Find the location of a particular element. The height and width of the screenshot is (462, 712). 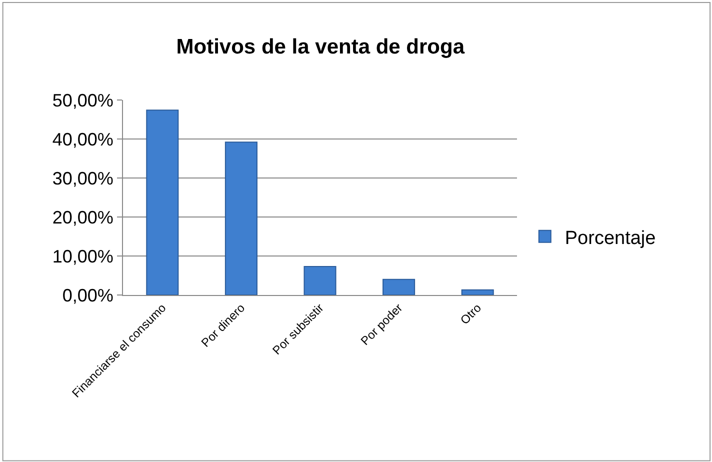

legend-label: Porcentaje is located at coordinates (610, 238).